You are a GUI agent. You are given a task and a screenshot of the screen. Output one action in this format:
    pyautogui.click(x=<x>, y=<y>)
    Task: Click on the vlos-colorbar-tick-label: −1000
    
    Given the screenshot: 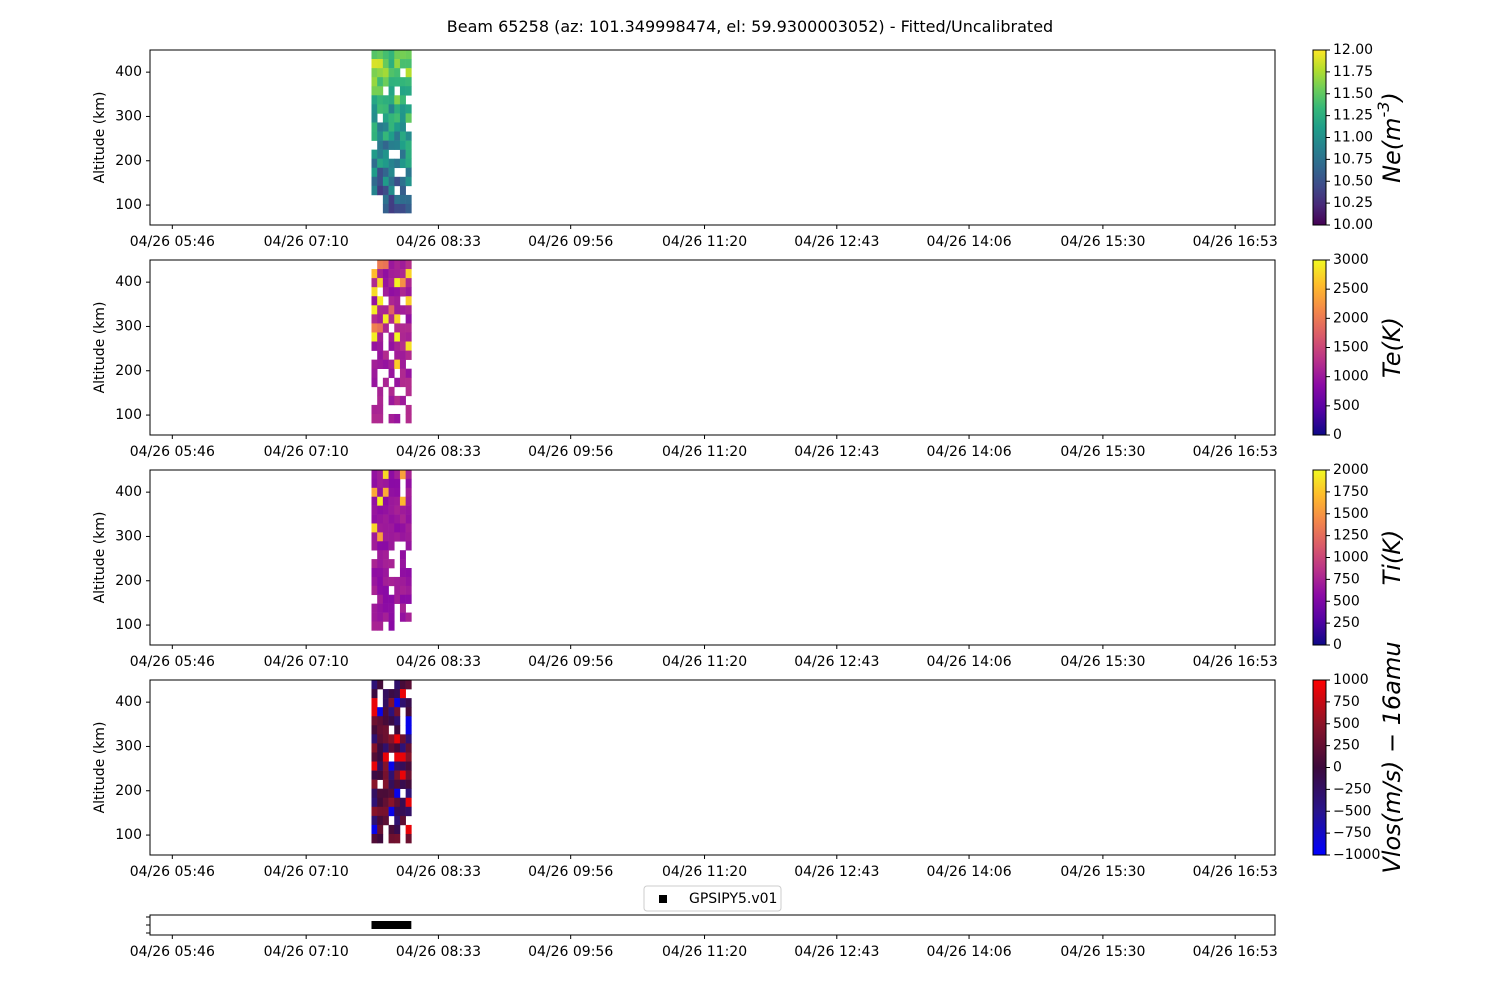 What is the action you would take?
    pyautogui.click(x=1356, y=855)
    